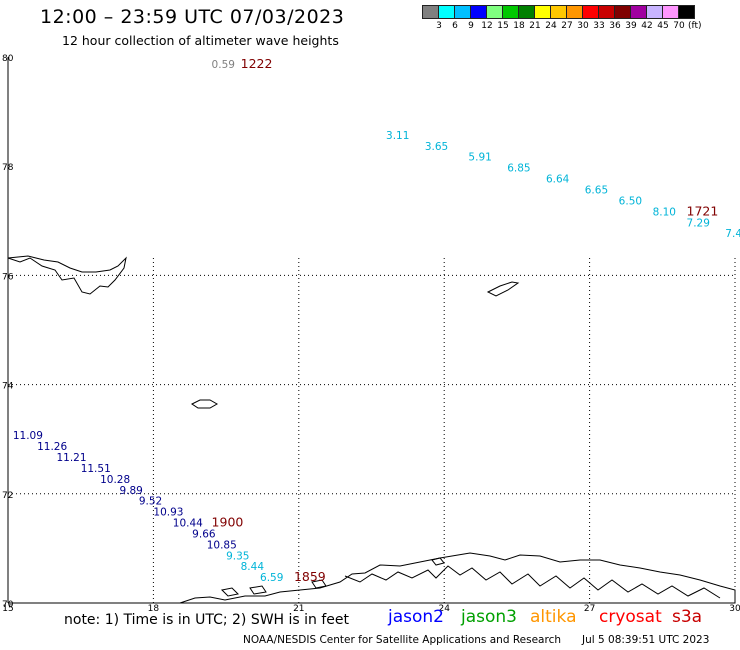 This screenshot has height=650, width=740. What do you see at coordinates (535, 26) in the screenshot?
I see `color-legend-label: 21` at bounding box center [535, 26].